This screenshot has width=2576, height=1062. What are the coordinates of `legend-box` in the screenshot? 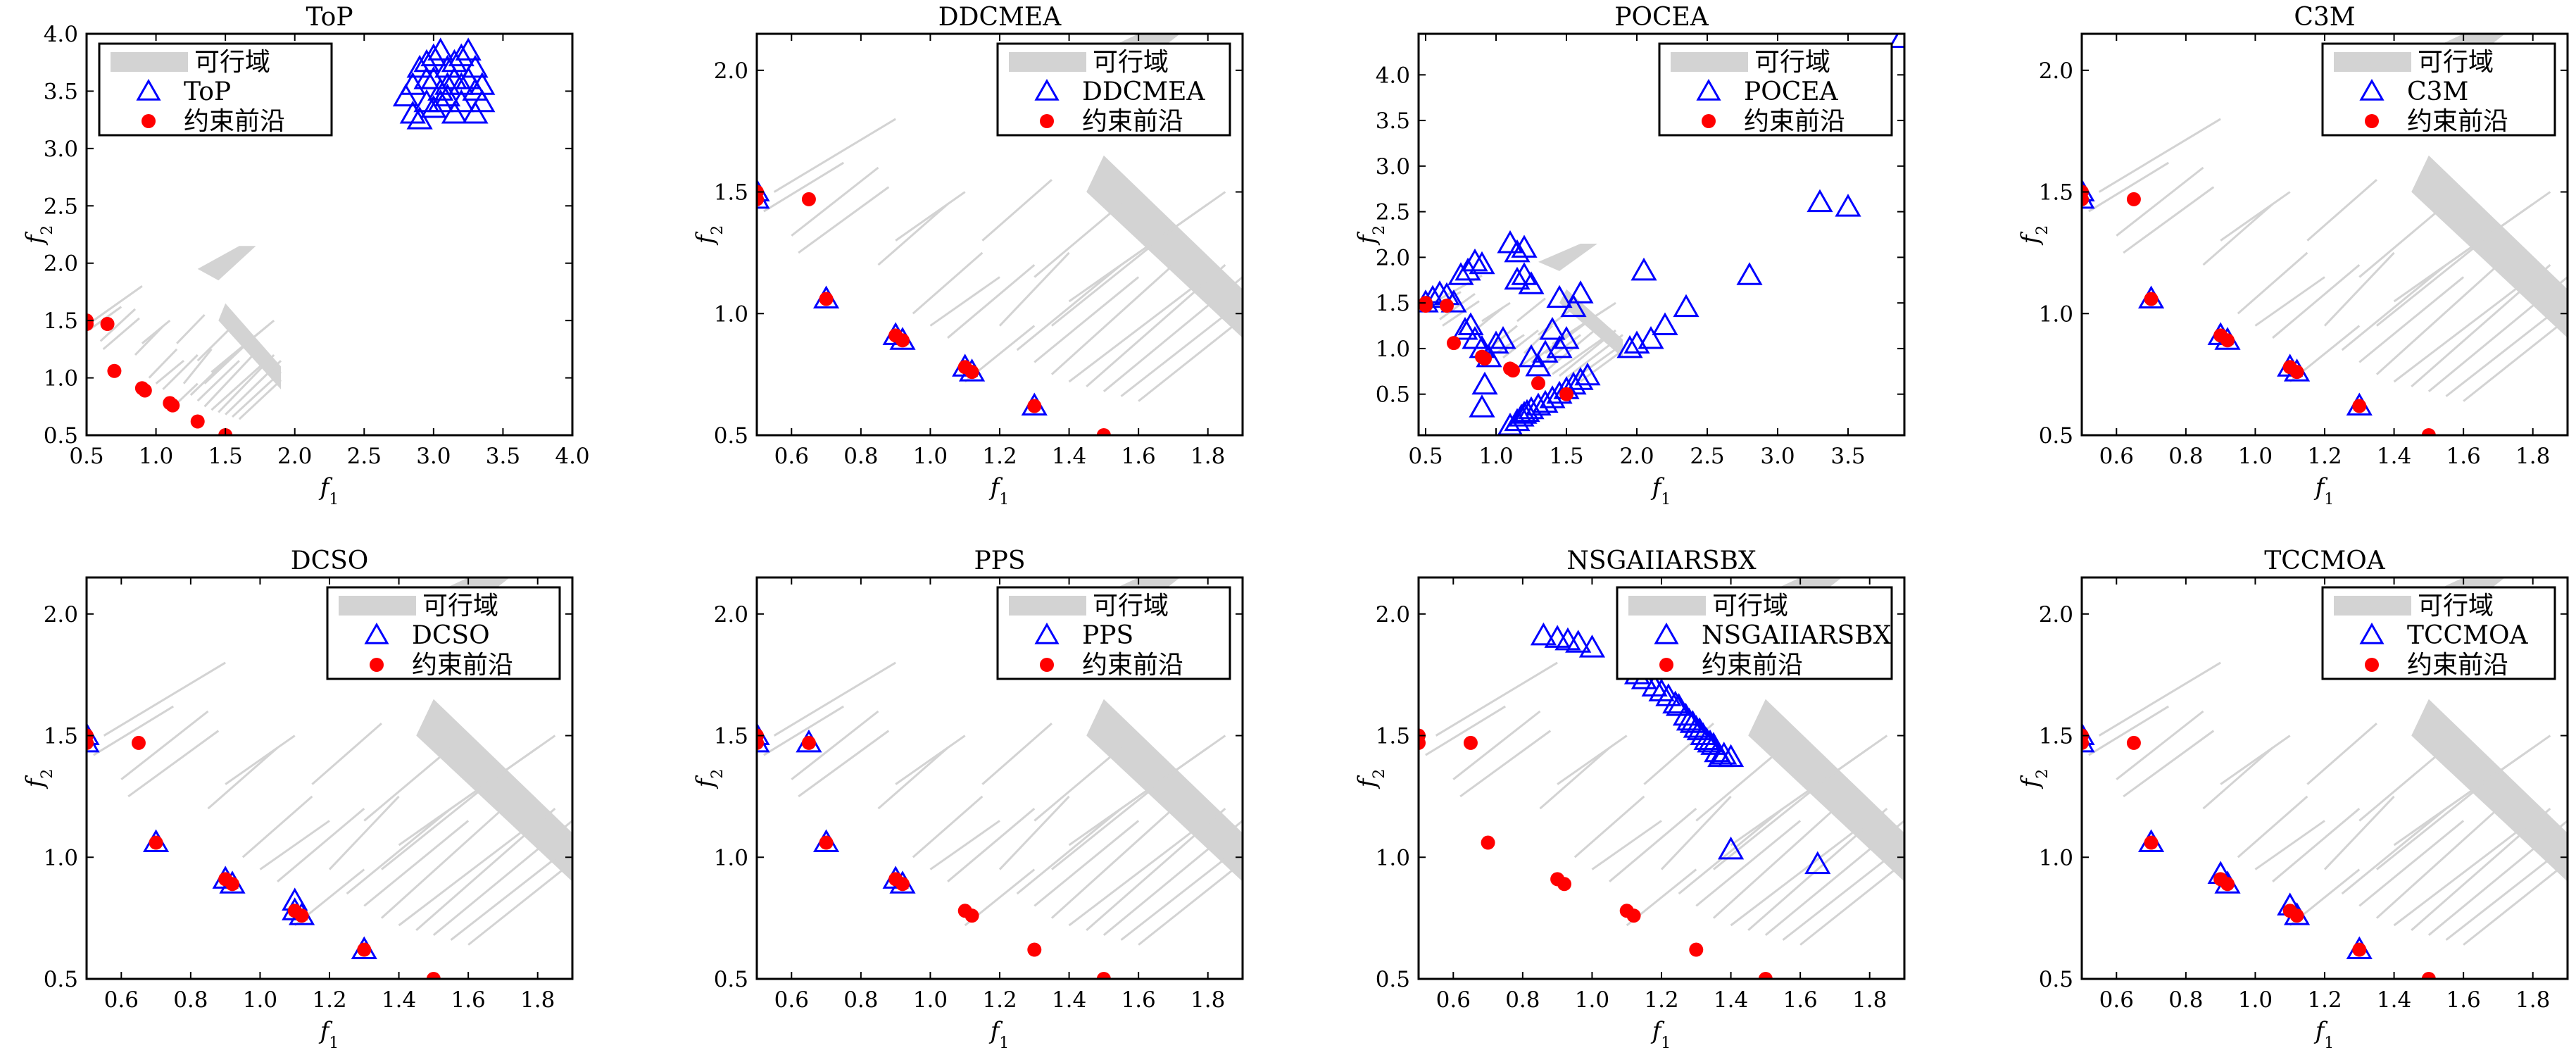 It's located at (1113, 89).